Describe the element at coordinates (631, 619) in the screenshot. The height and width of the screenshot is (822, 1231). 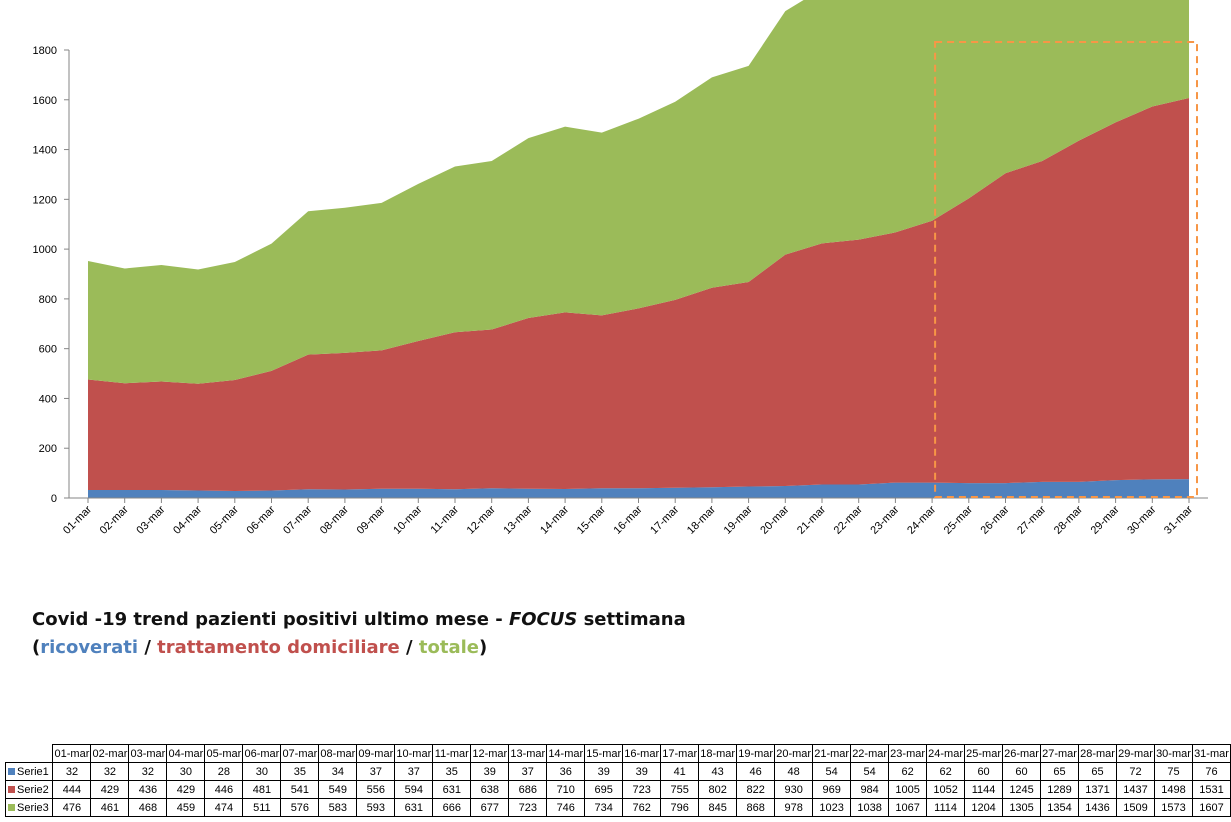
I see `caption-title-end: settimana` at that location.